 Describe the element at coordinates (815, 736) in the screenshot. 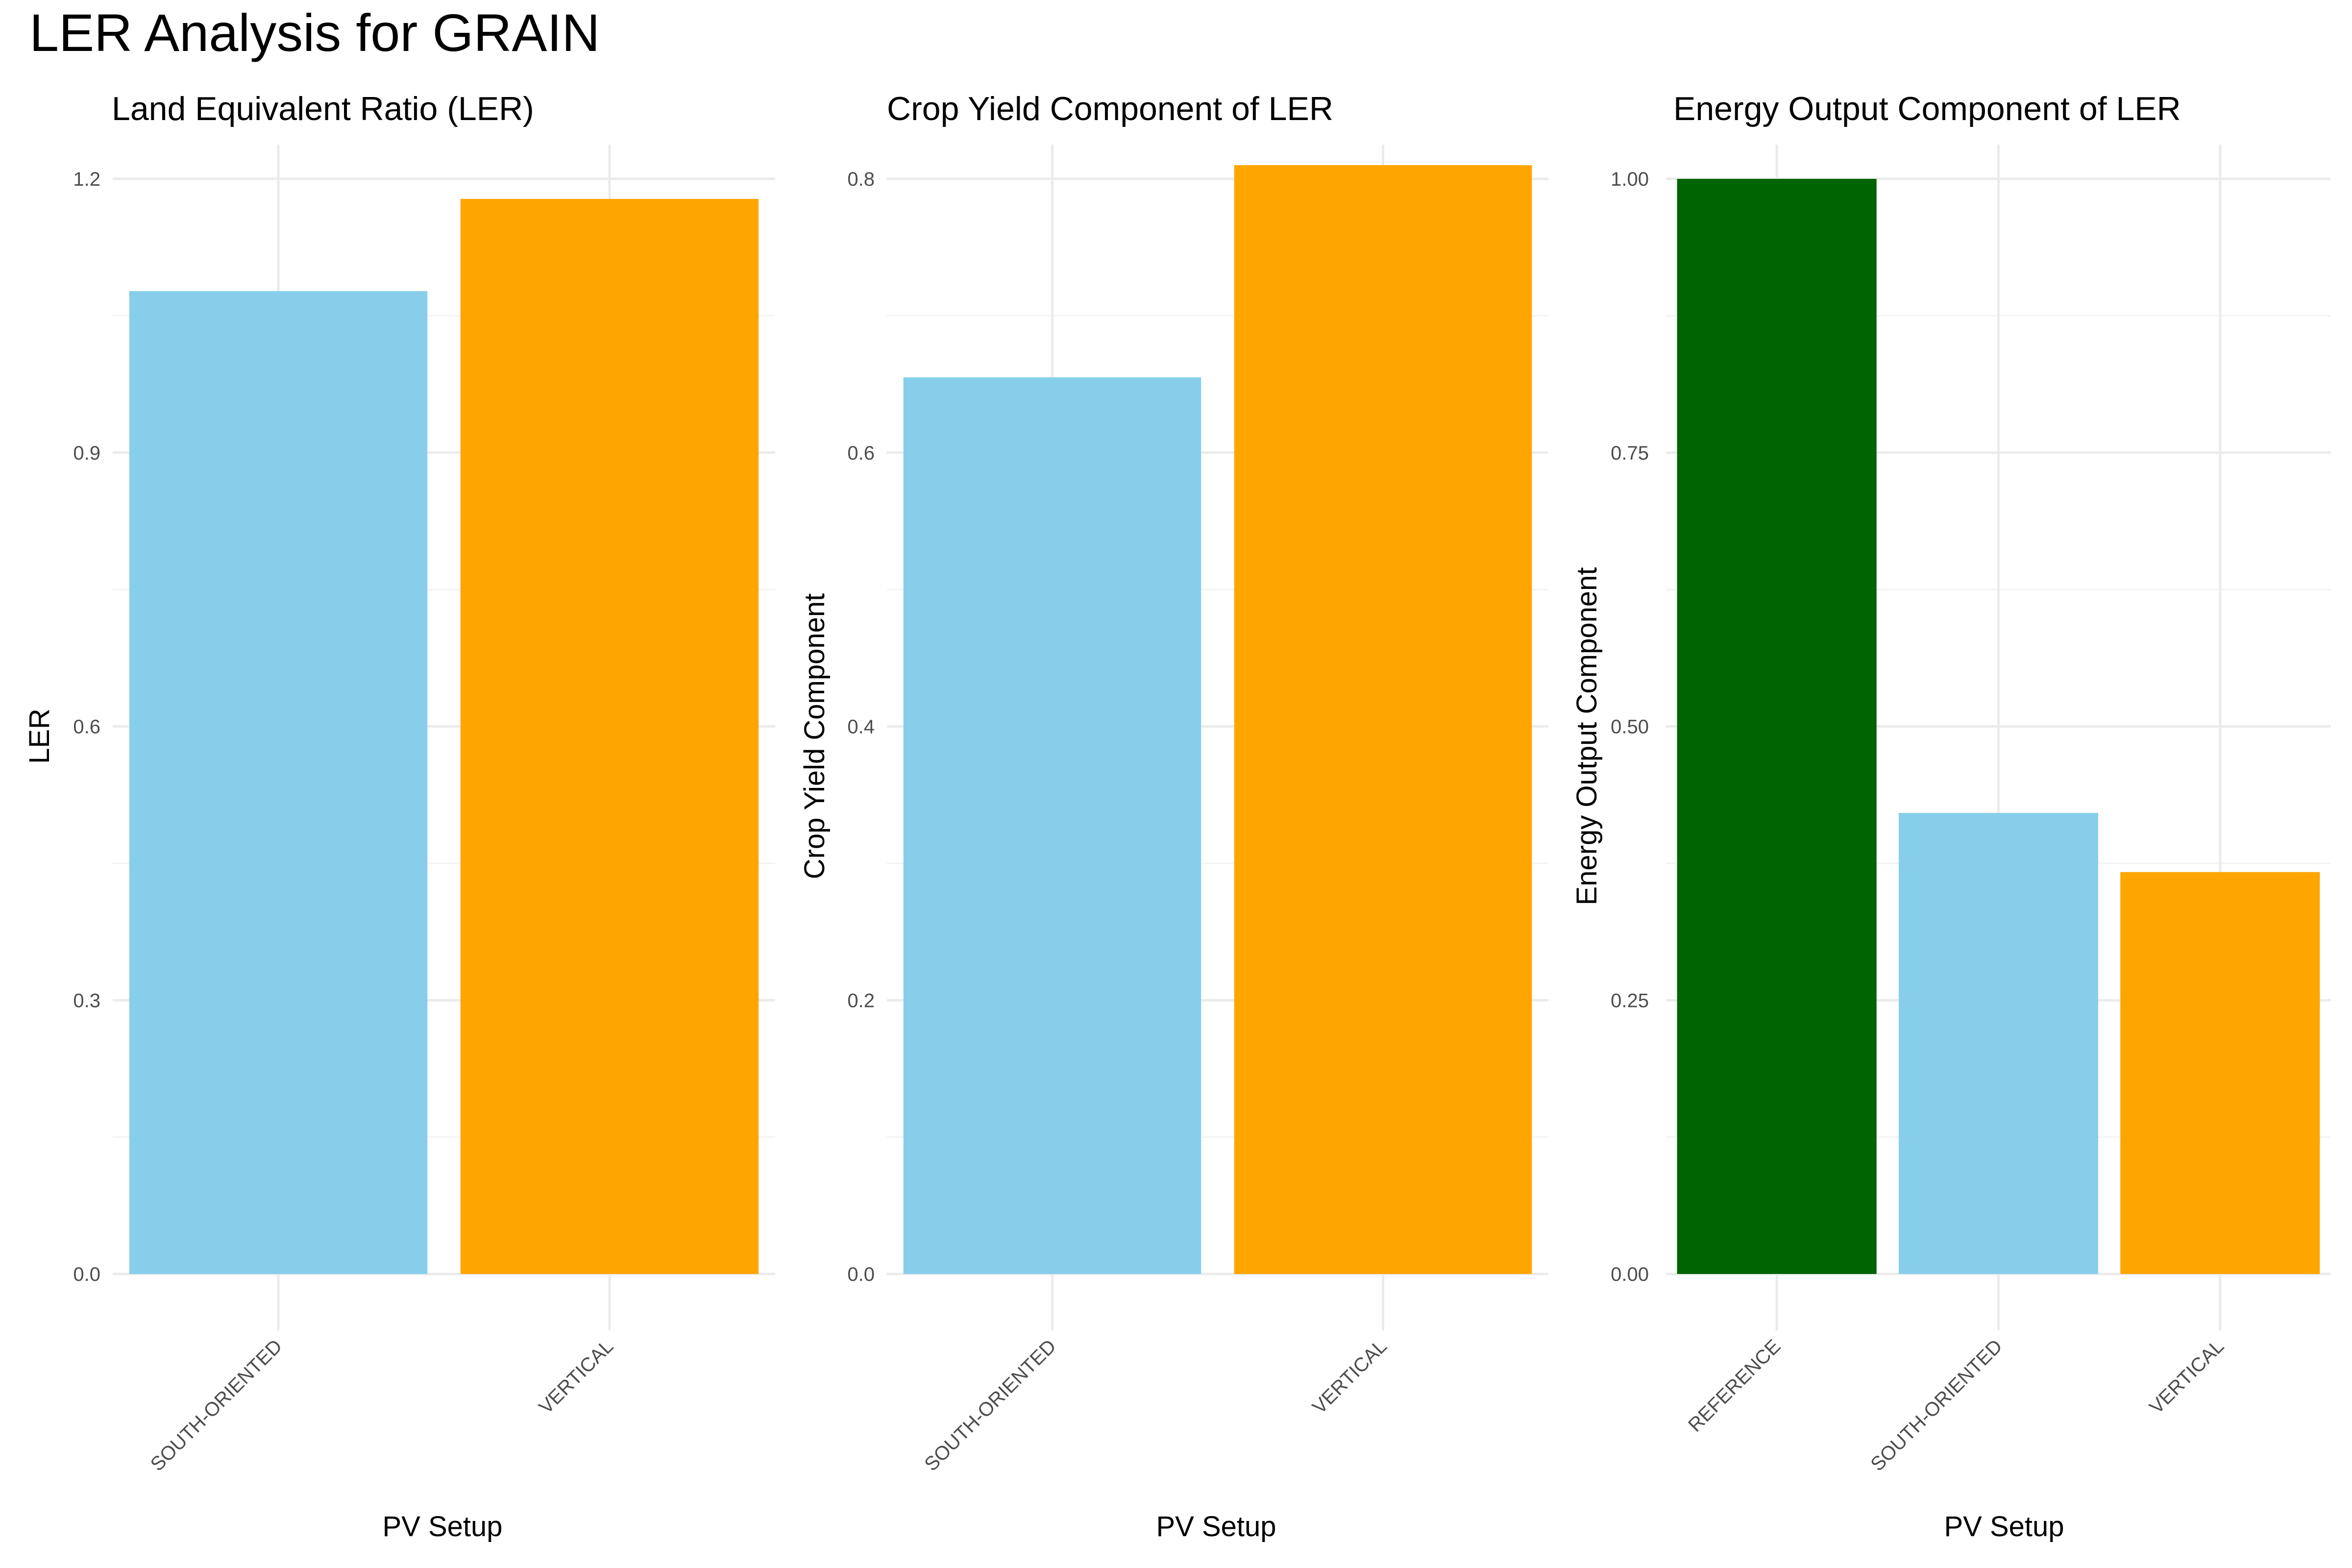

I see `y-axis-title: Crop Yield Component` at that location.